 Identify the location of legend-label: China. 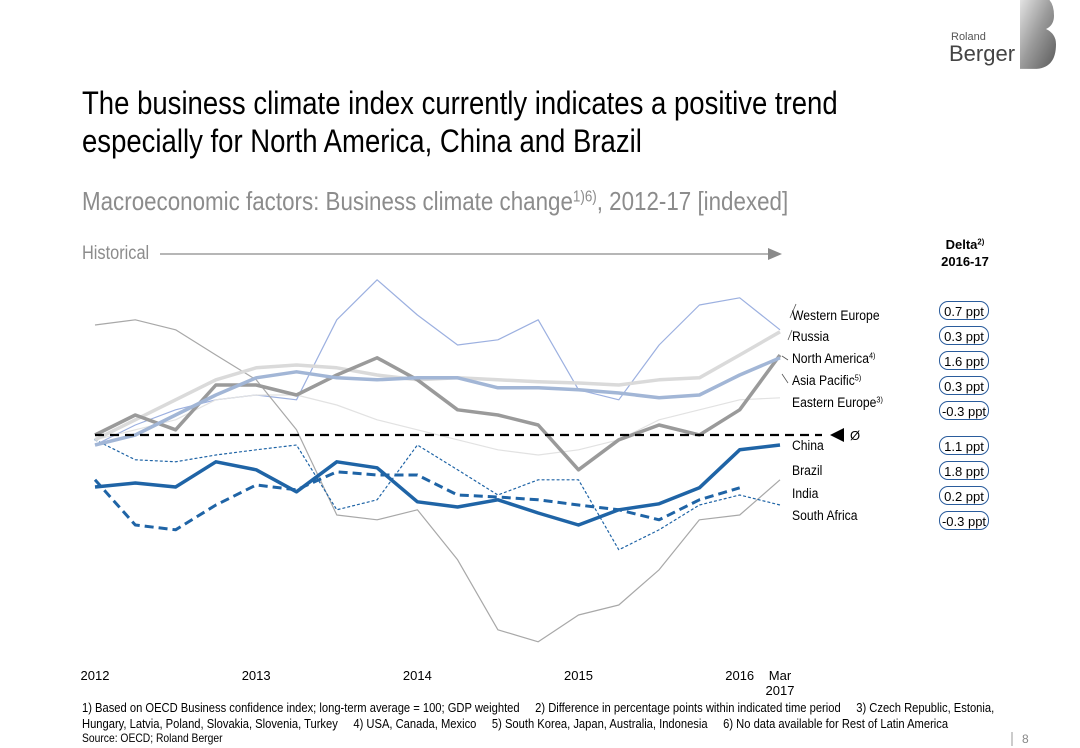
(808, 445).